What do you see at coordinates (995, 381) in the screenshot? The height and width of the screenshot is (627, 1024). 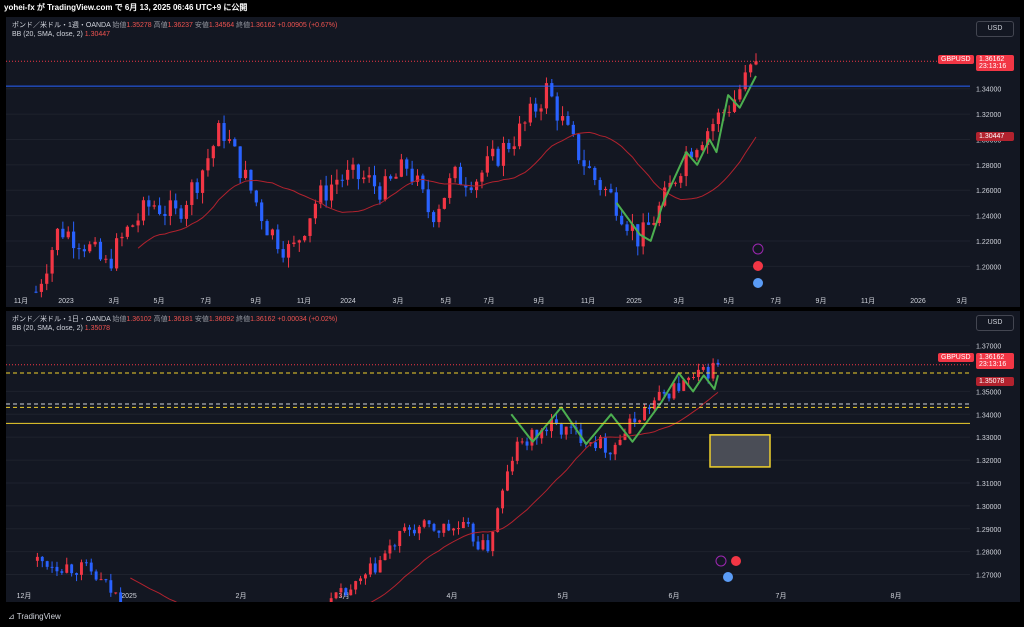 I see `bb-value-tag: 1.35078` at bounding box center [995, 381].